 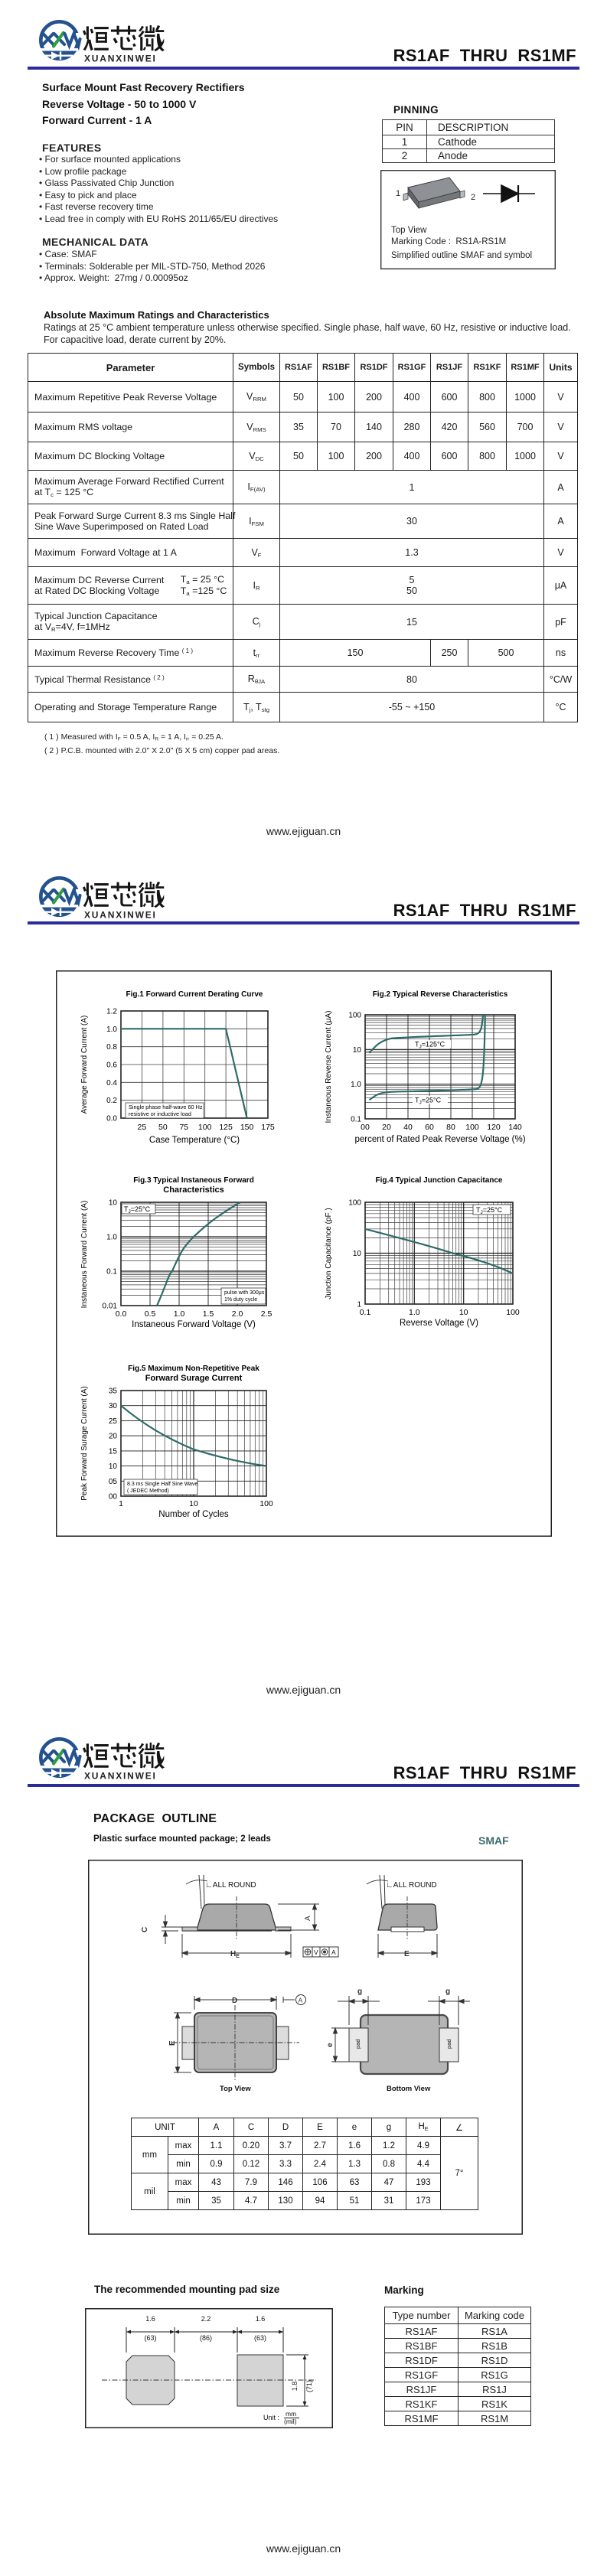 I want to click on svg-text: Number of Cycles, so click(x=194, y=1515).